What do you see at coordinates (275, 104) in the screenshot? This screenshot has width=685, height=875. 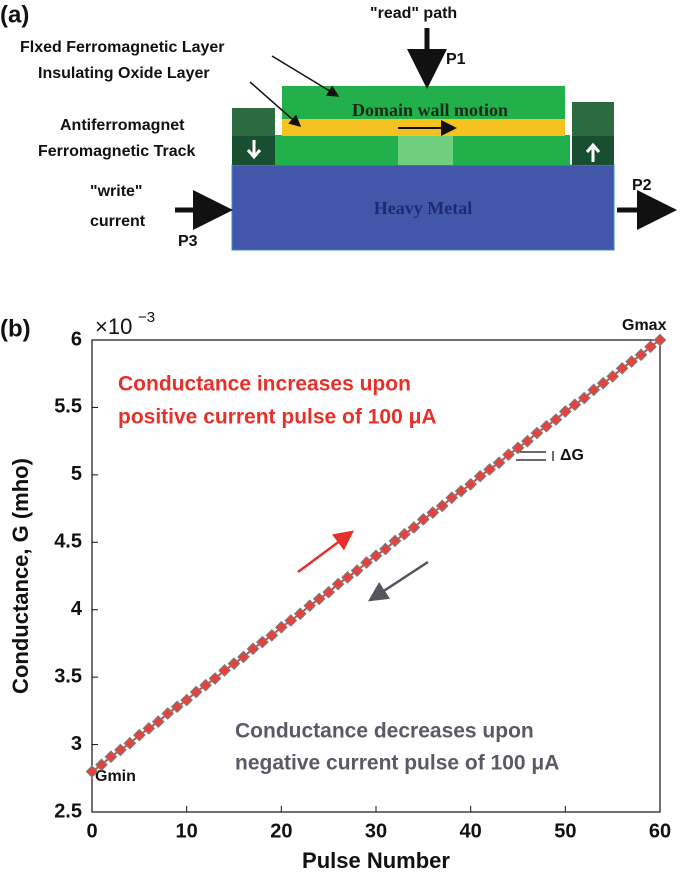 I see `pointer` at bounding box center [275, 104].